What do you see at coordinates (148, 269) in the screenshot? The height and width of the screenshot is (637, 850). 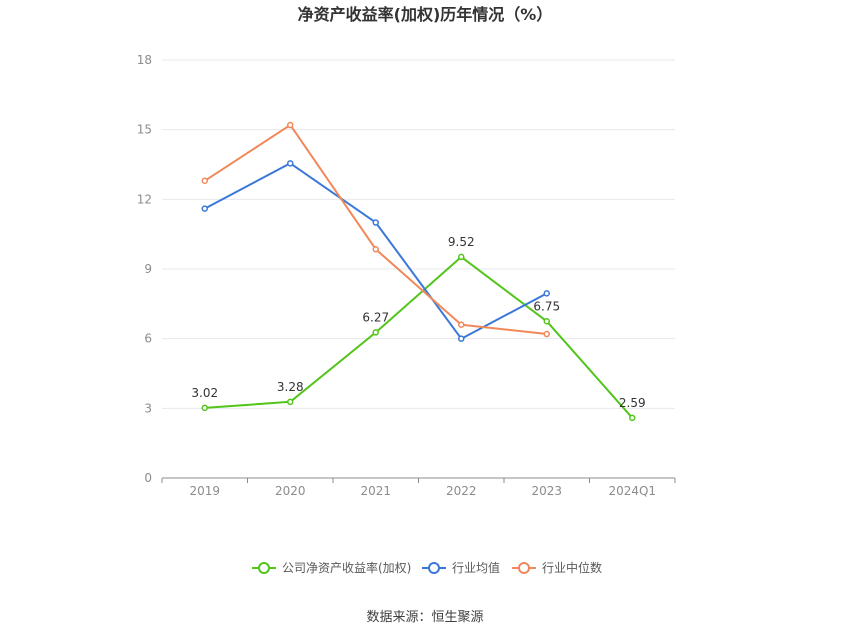 I see `y-tick-label: 9` at bounding box center [148, 269].